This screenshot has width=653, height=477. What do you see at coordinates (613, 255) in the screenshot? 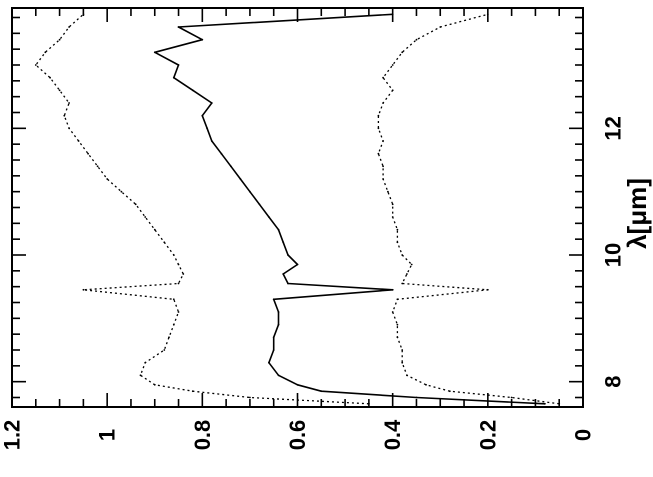
I see `x-tick-label: 10` at bounding box center [613, 255].